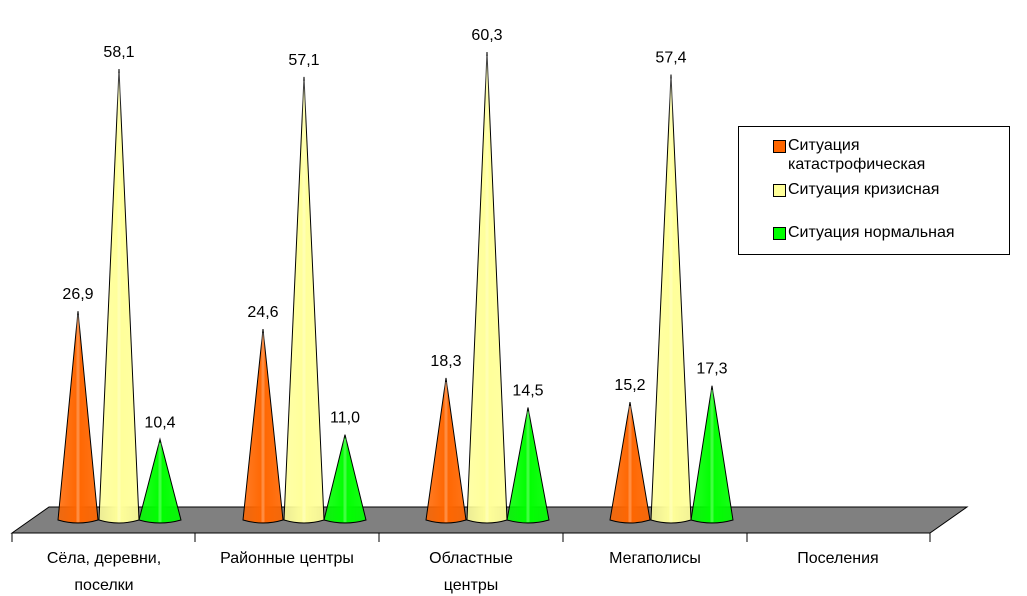 This screenshot has height=596, width=1027. What do you see at coordinates (471, 558) in the screenshot?
I see `x-tick-label: Областные` at bounding box center [471, 558].